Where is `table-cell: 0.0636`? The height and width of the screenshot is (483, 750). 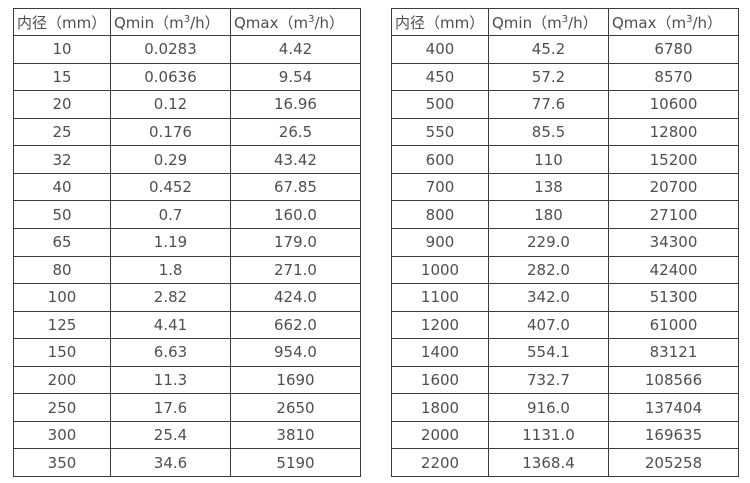
table-cell: 0.0636 is located at coordinates (170, 77).